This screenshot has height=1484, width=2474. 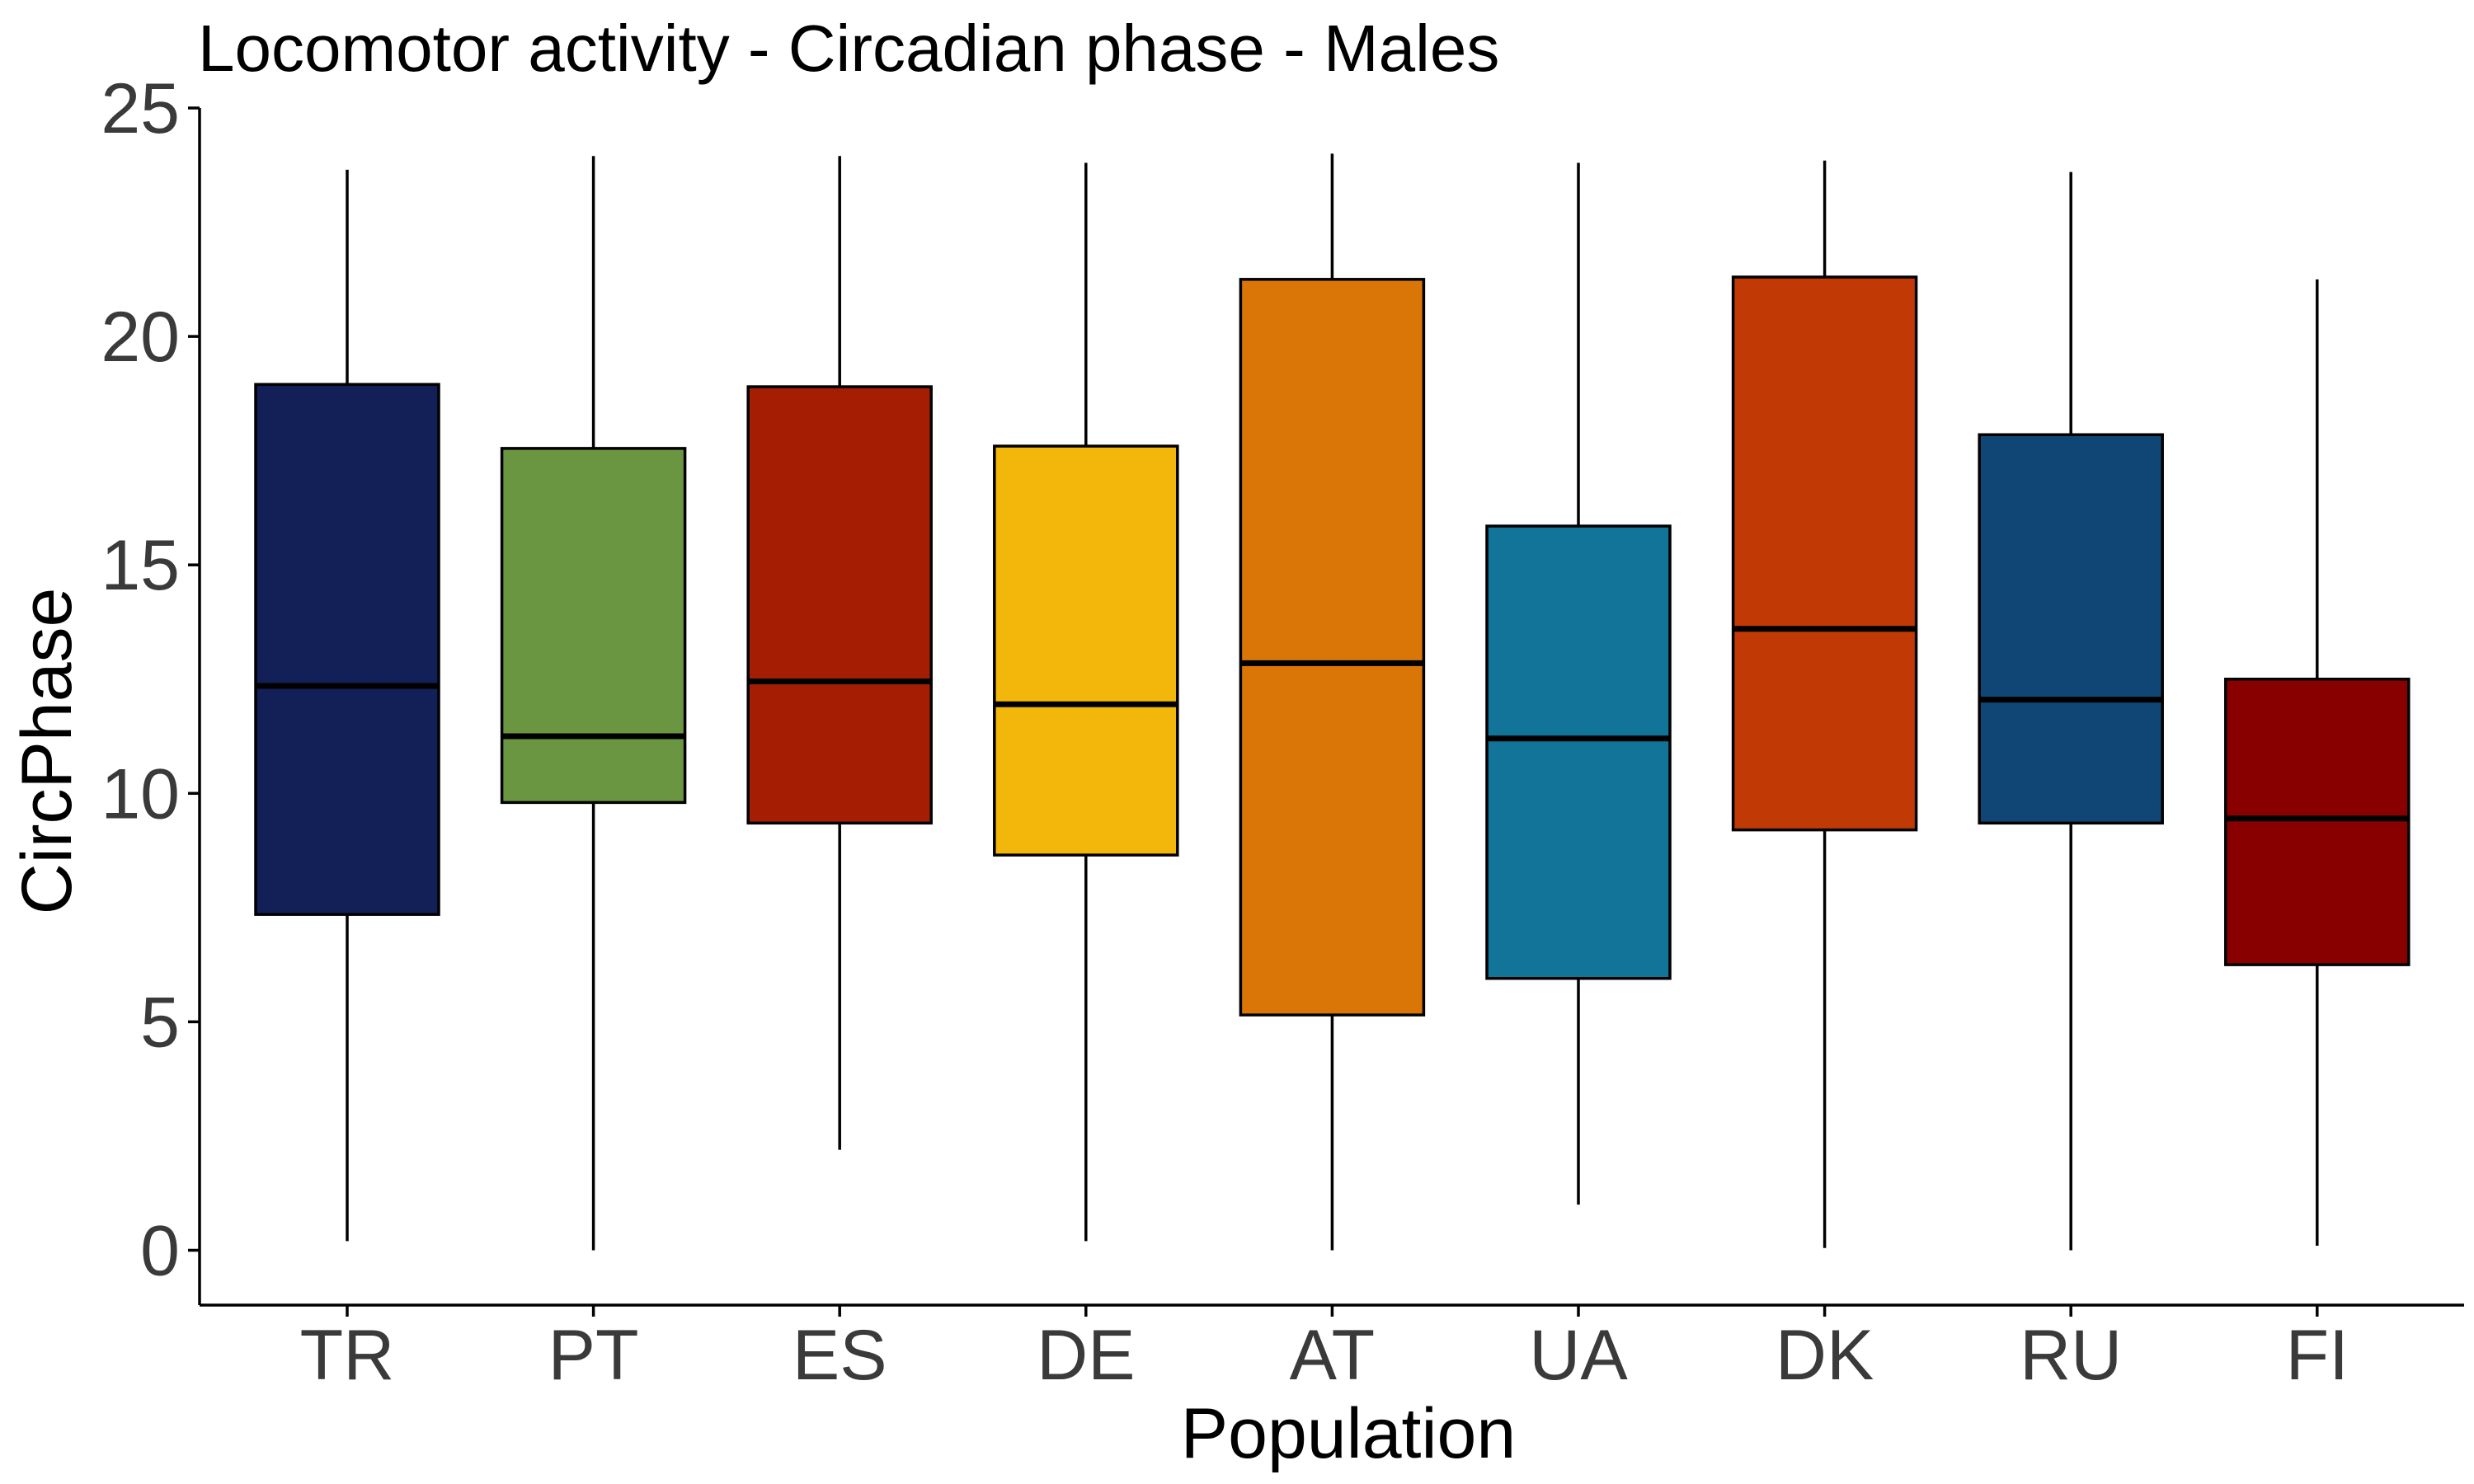 I want to click on y-axis: 0 5 10 15 20 25, so click(x=151, y=687).